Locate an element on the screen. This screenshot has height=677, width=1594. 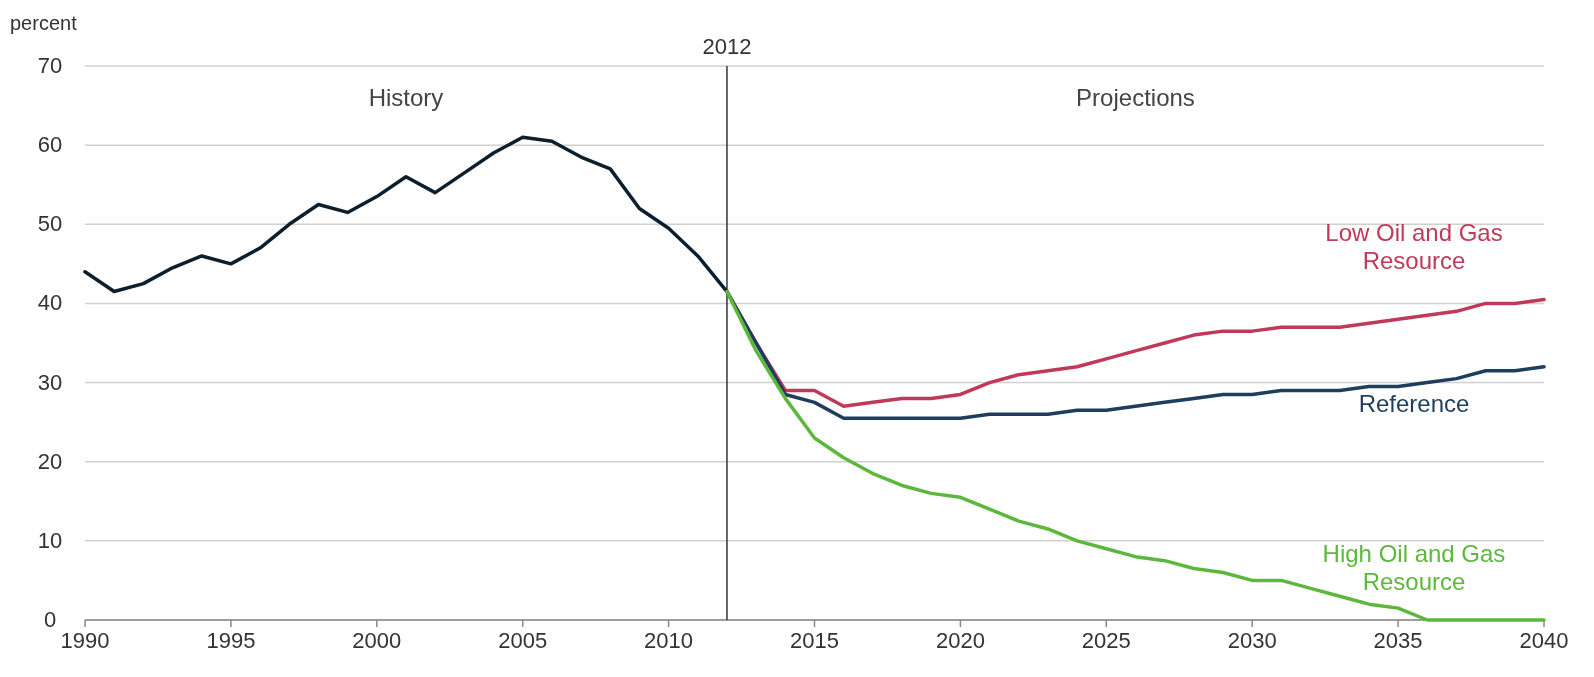
x-tick-label: 2000 is located at coordinates (377, 640).